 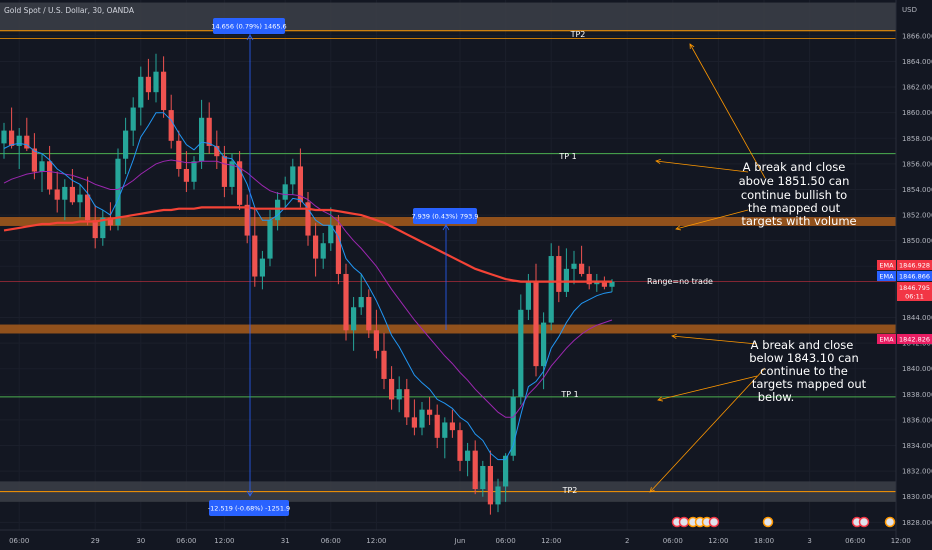 What do you see at coordinates (707, 430) in the screenshot?
I see `arrow-to-tp2-bottom` at bounding box center [707, 430].